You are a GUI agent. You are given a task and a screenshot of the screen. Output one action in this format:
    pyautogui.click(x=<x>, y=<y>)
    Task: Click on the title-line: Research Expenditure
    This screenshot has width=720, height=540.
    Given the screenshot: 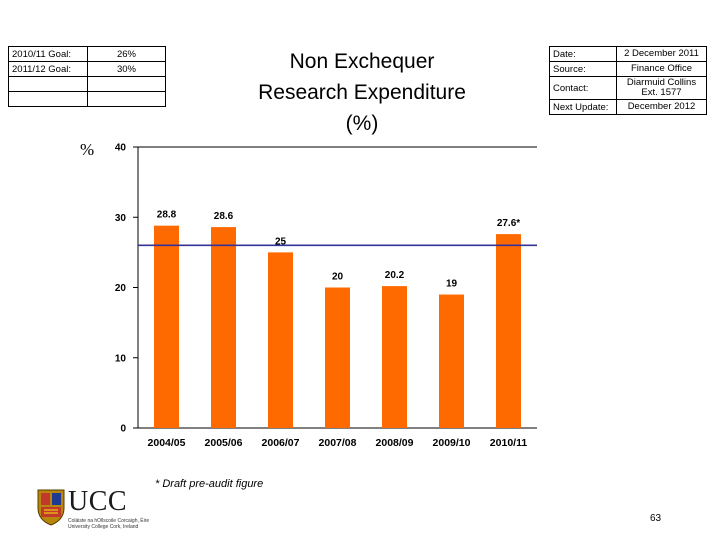 What is the action you would take?
    pyautogui.click(x=362, y=92)
    